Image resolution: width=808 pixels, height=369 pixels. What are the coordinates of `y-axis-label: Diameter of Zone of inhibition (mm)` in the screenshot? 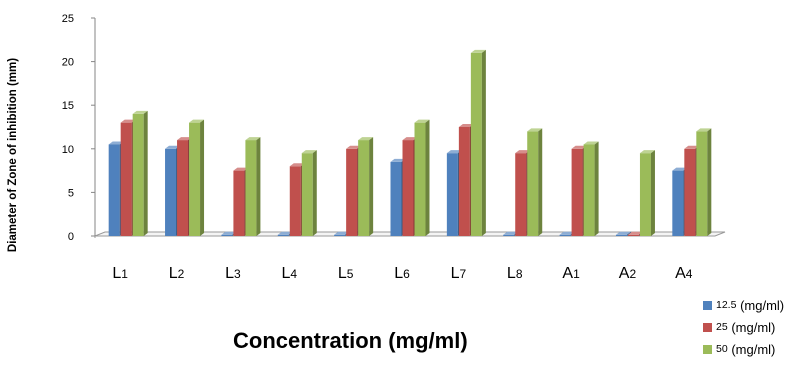 It's located at (13, 155).